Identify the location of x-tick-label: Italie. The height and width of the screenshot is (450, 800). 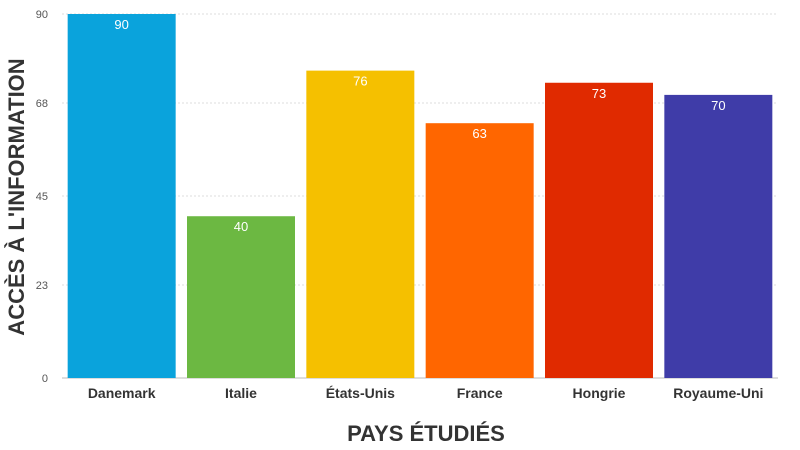
(241, 393).